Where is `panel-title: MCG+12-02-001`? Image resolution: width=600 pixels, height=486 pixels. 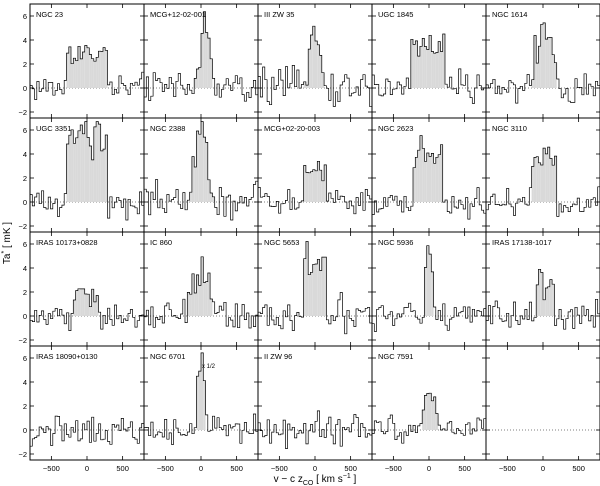 panel-title: MCG+12-02-001 is located at coordinates (178, 14).